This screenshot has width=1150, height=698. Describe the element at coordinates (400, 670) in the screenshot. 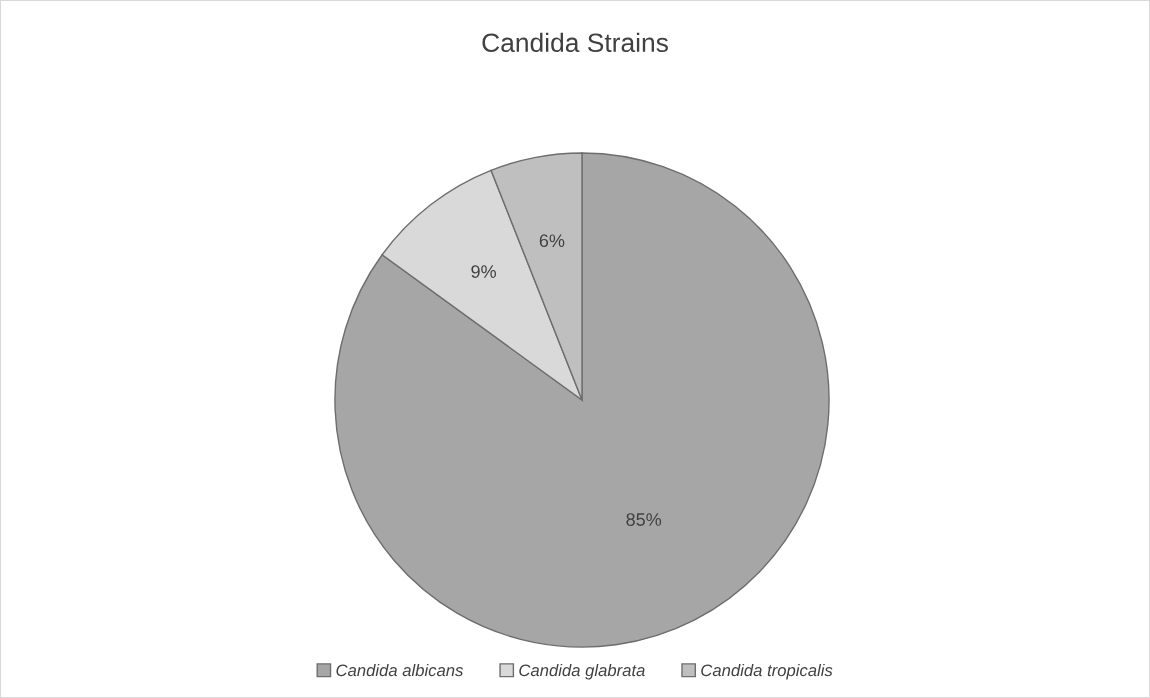

I see `legend-label: Candida albicans` at that location.